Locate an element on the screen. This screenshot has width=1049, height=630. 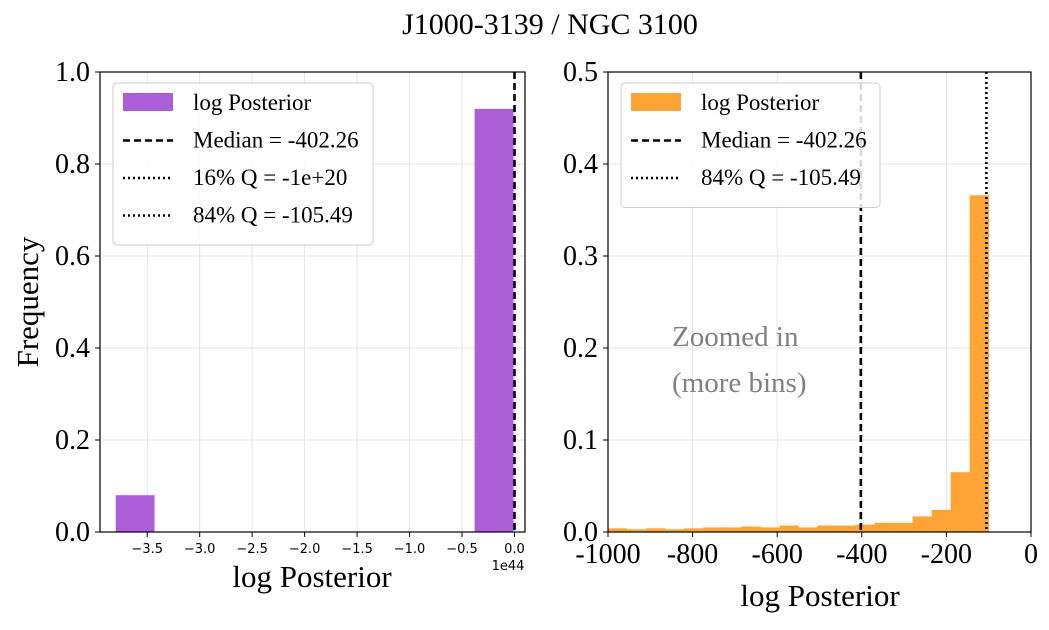
left-ytick-label-2: 0.4 is located at coordinates (72, 348).